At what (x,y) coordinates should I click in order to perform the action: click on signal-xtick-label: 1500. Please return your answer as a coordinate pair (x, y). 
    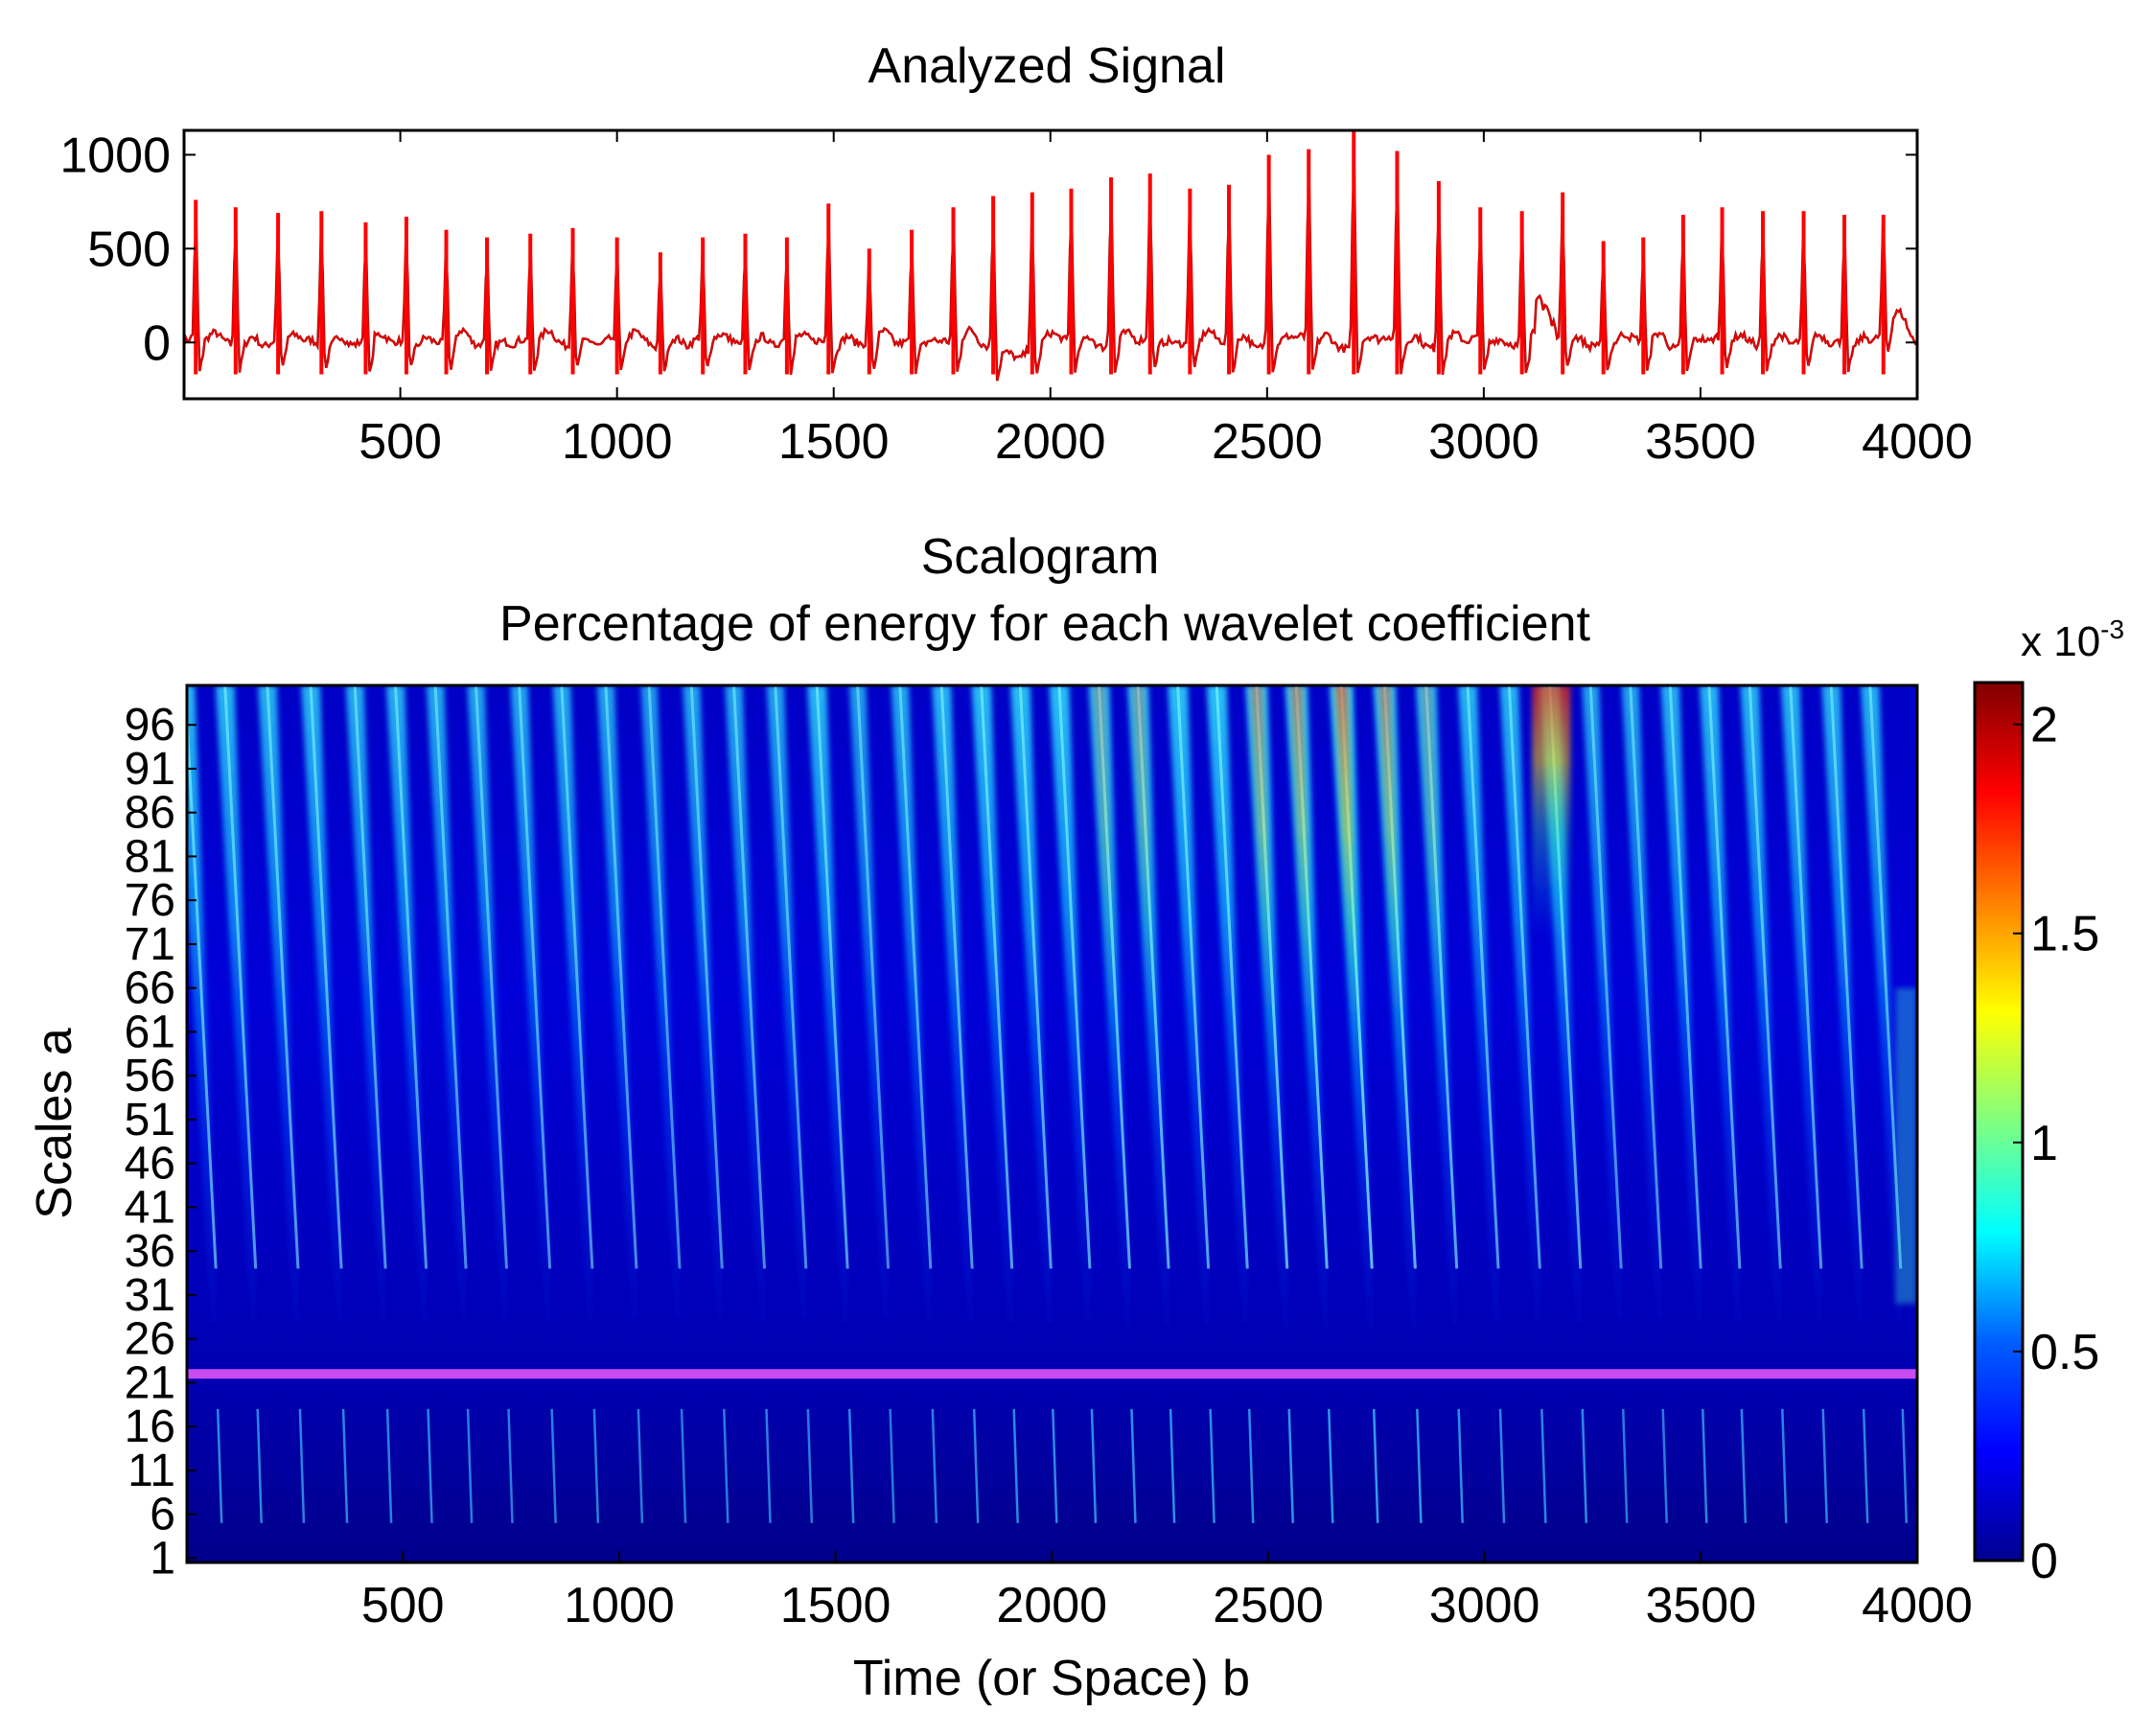
    Looking at the image, I should click on (834, 442).